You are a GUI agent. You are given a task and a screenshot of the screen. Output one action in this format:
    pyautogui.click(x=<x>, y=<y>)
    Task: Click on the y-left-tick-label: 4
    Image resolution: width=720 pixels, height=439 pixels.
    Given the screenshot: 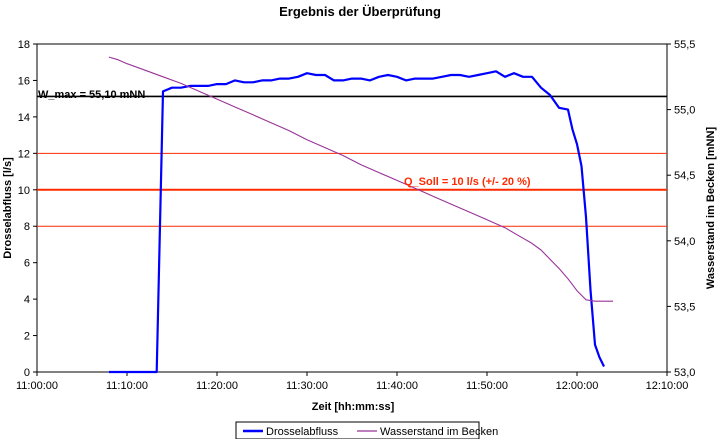 What is the action you would take?
    pyautogui.click(x=27, y=300)
    